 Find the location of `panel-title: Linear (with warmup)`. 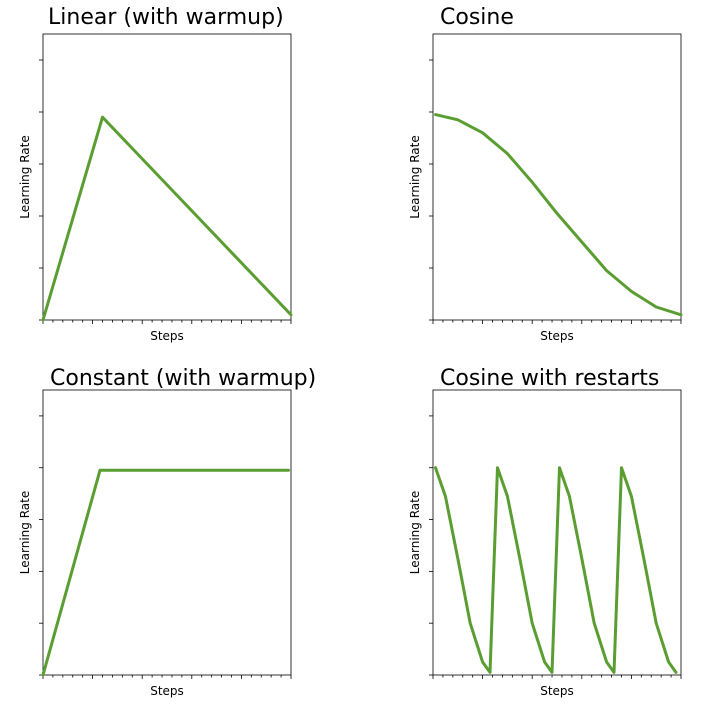

panel-title: Linear (with warmup) is located at coordinates (166, 17).